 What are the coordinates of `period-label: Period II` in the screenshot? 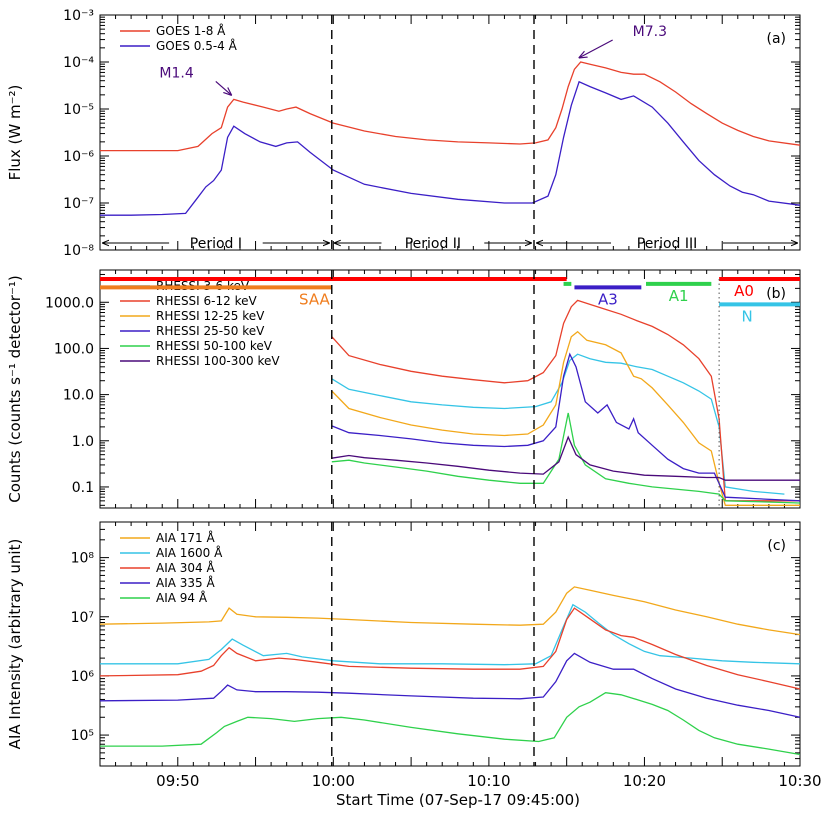 It's located at (433, 244).